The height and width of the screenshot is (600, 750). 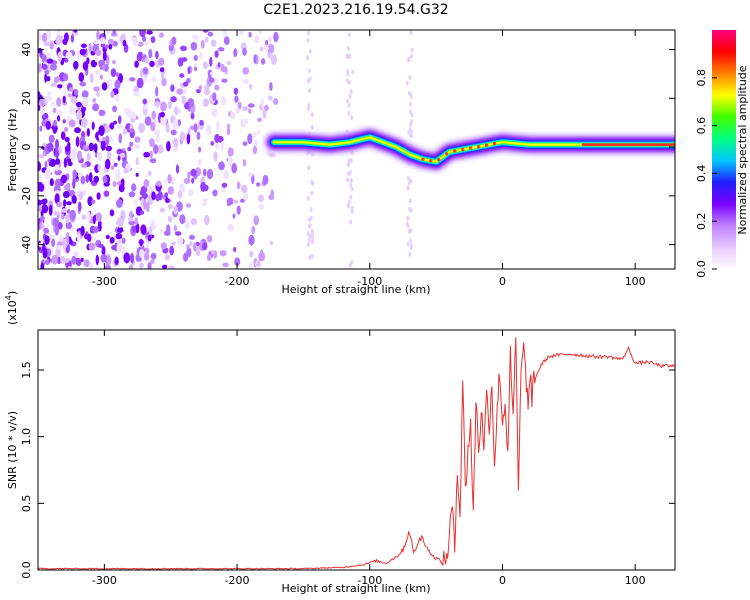 What do you see at coordinates (701, 78) in the screenshot?
I see `colorbar-tick-label: 0.8` at bounding box center [701, 78].